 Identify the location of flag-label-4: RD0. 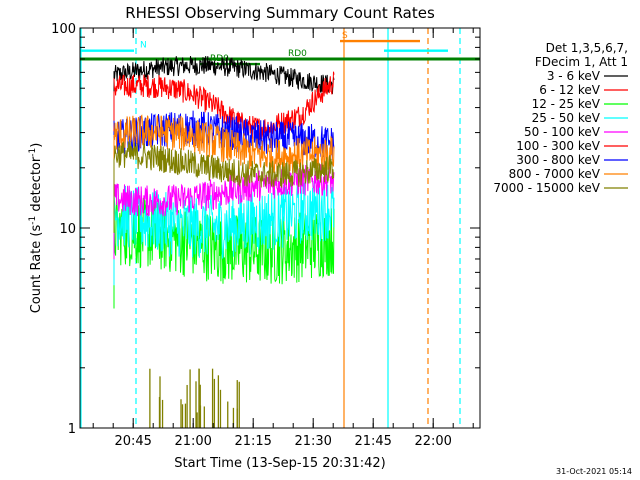
(219, 59).